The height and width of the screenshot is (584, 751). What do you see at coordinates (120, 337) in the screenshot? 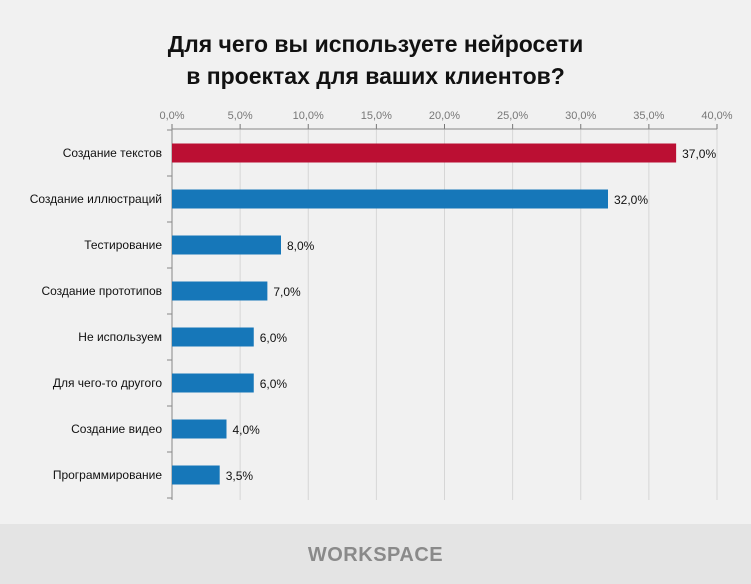
I see `category-label: Не используем` at bounding box center [120, 337].